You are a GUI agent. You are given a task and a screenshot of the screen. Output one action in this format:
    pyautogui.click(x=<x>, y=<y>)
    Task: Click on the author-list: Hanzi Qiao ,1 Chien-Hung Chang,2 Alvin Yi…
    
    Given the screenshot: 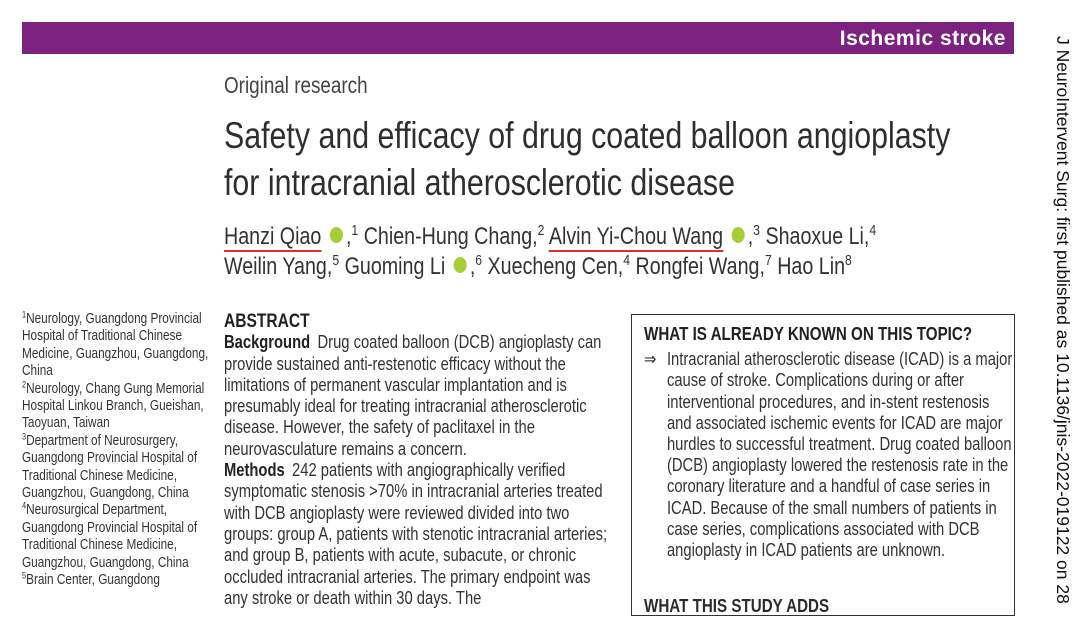 What is the action you would take?
    pyautogui.click(x=585, y=252)
    